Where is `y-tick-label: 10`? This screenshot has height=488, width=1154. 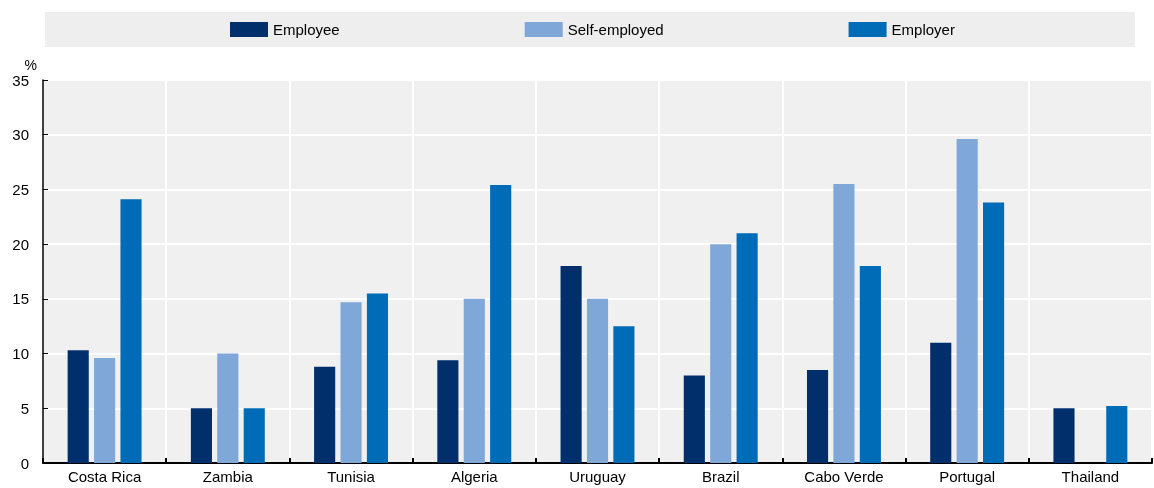
y-tick-label: 10 is located at coordinates (20, 354).